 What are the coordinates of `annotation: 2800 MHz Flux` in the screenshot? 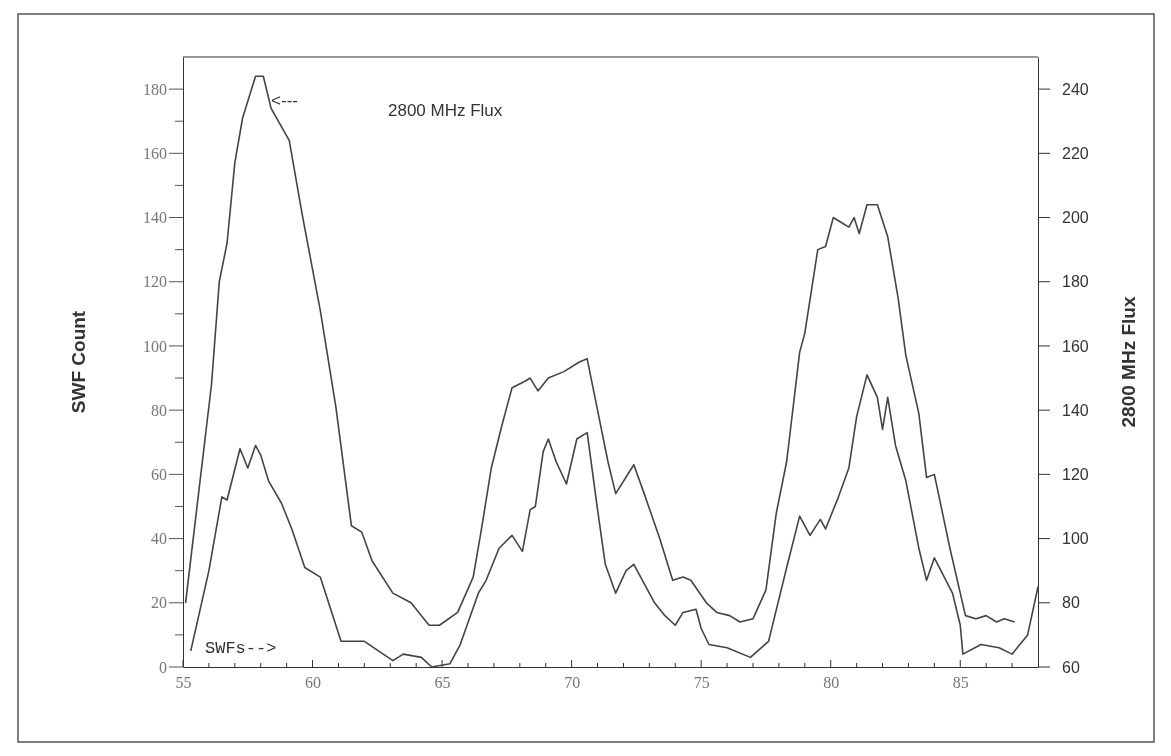 It's located at (445, 111).